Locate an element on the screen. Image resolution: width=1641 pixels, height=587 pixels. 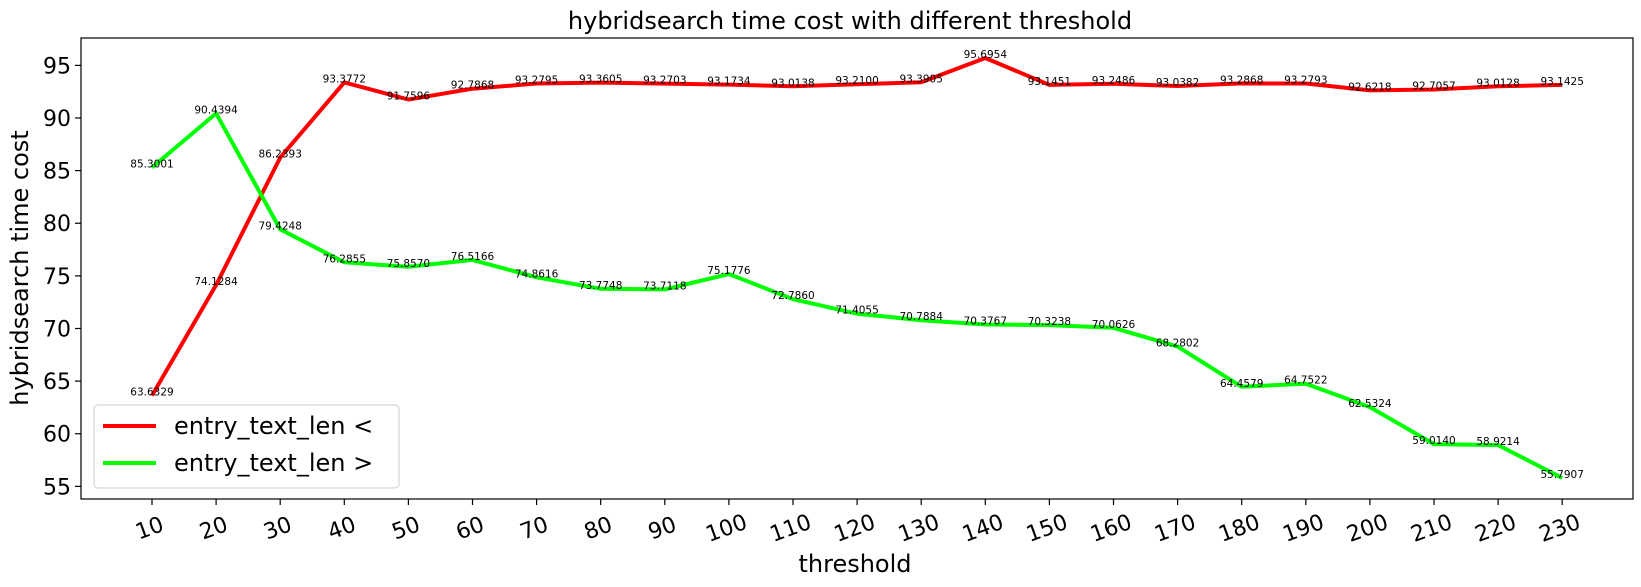
x-tick-label: 130 is located at coordinates (919, 529).